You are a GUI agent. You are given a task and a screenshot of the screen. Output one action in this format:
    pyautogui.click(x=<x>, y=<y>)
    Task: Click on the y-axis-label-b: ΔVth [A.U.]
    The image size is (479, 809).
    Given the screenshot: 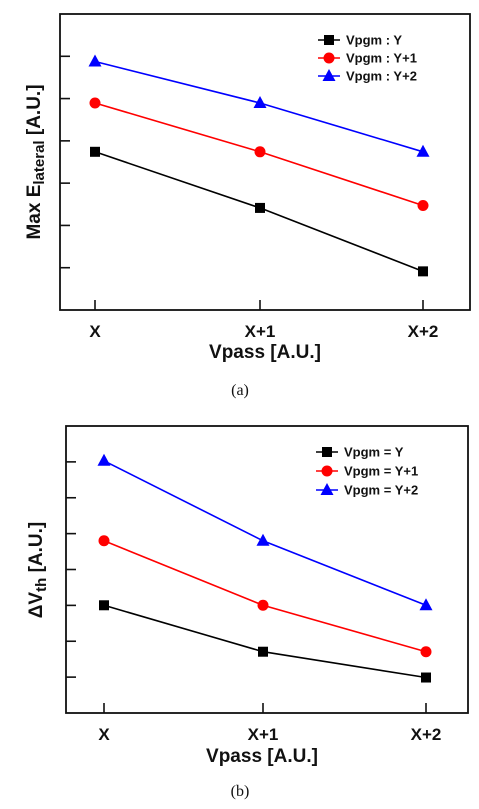 What is the action you would take?
    pyautogui.click(x=38, y=570)
    